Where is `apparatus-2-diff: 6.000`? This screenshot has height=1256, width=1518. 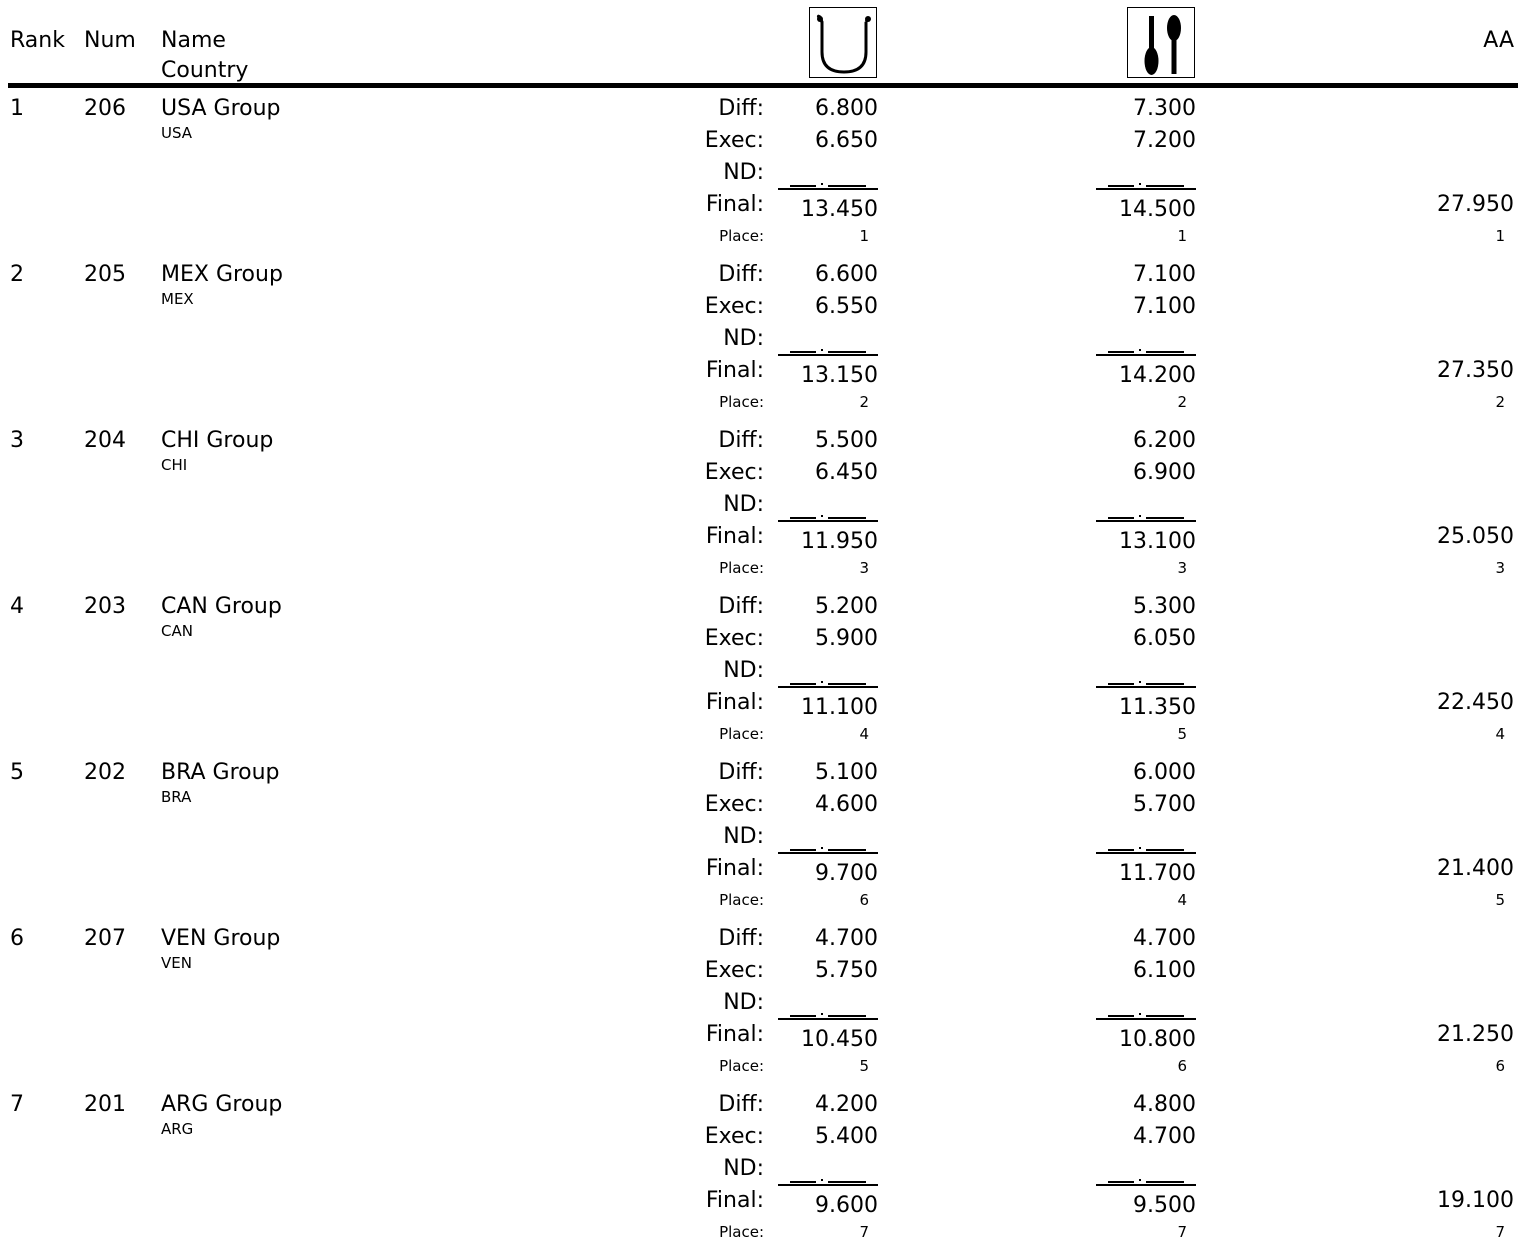
apparatus-2-diff: 6.000 is located at coordinates (1164, 772).